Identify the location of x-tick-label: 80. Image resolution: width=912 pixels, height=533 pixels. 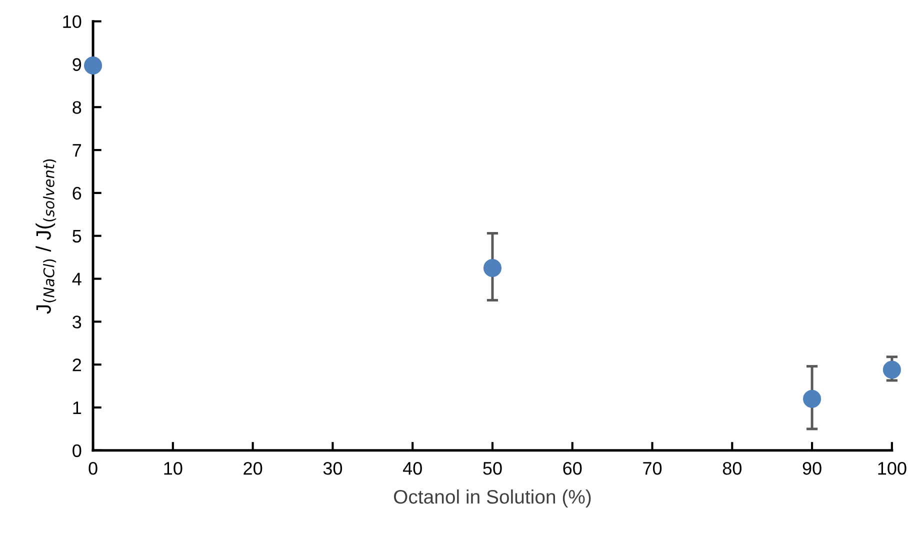
(732, 468).